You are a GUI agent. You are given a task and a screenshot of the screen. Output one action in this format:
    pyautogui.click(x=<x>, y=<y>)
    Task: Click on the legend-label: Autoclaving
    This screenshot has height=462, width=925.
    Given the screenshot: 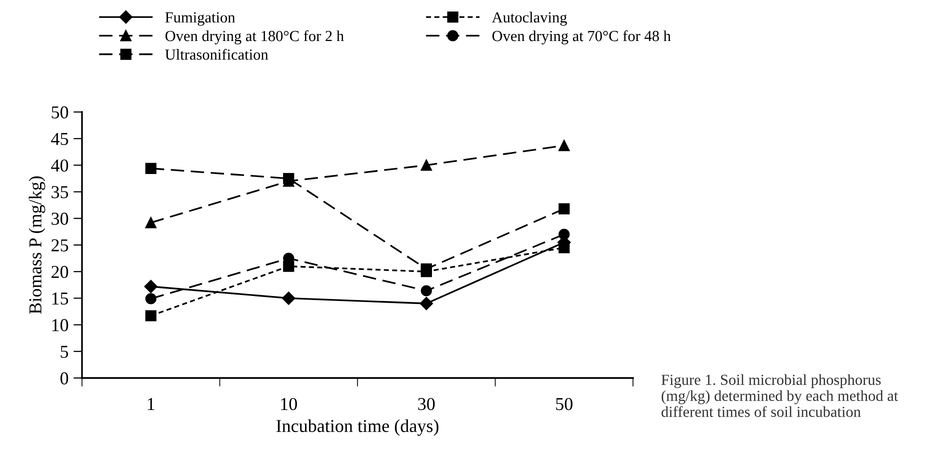 What is the action you would take?
    pyautogui.click(x=529, y=19)
    